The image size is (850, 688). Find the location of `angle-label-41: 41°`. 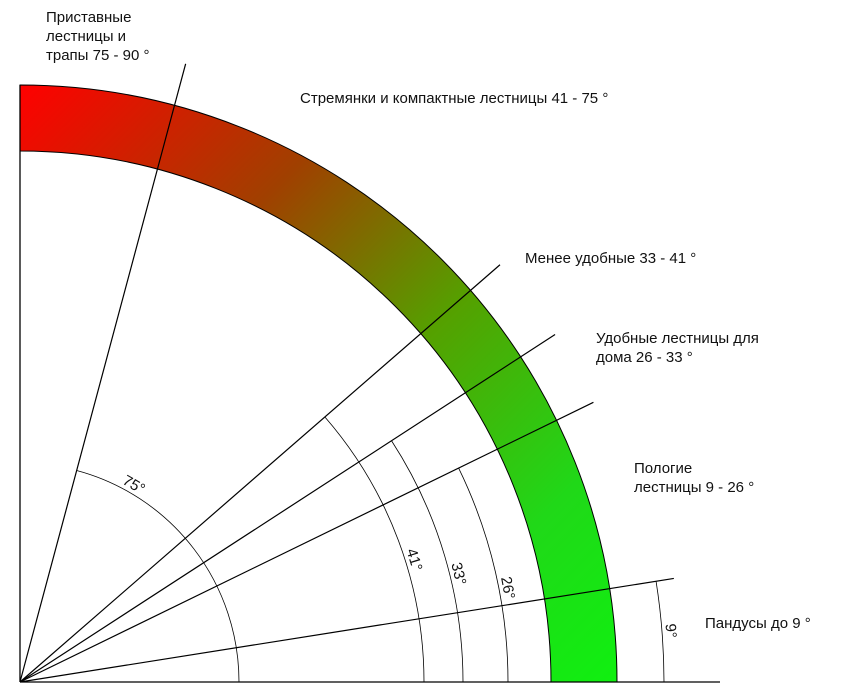

angle-label-41: 41° is located at coordinates (414, 560).